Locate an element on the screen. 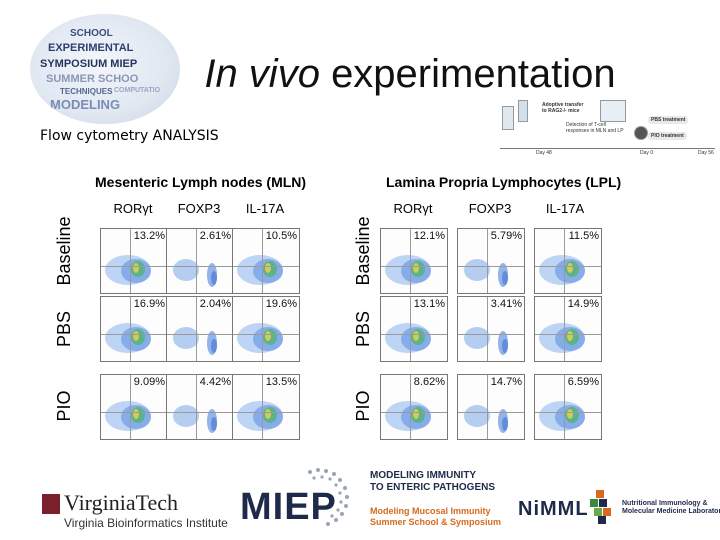 The image size is (720, 540). mouse-icon is located at coordinates (508, 118).